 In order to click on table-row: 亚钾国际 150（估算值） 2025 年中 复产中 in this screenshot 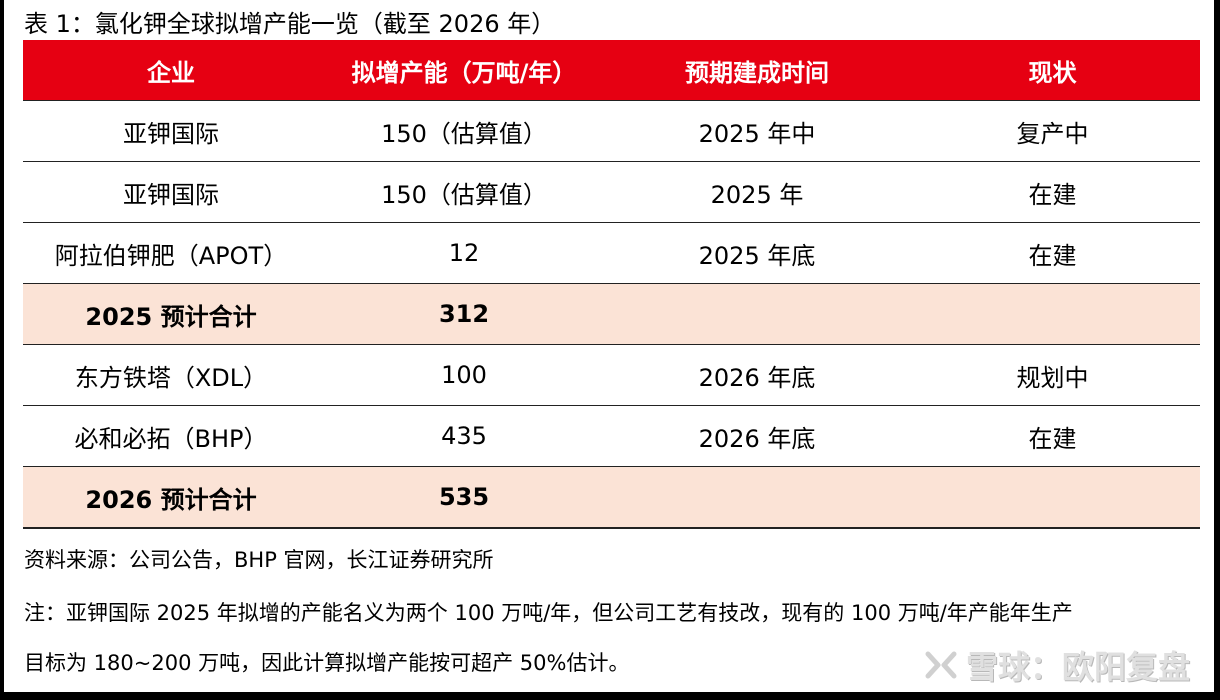, I will do `click(611, 131)`.